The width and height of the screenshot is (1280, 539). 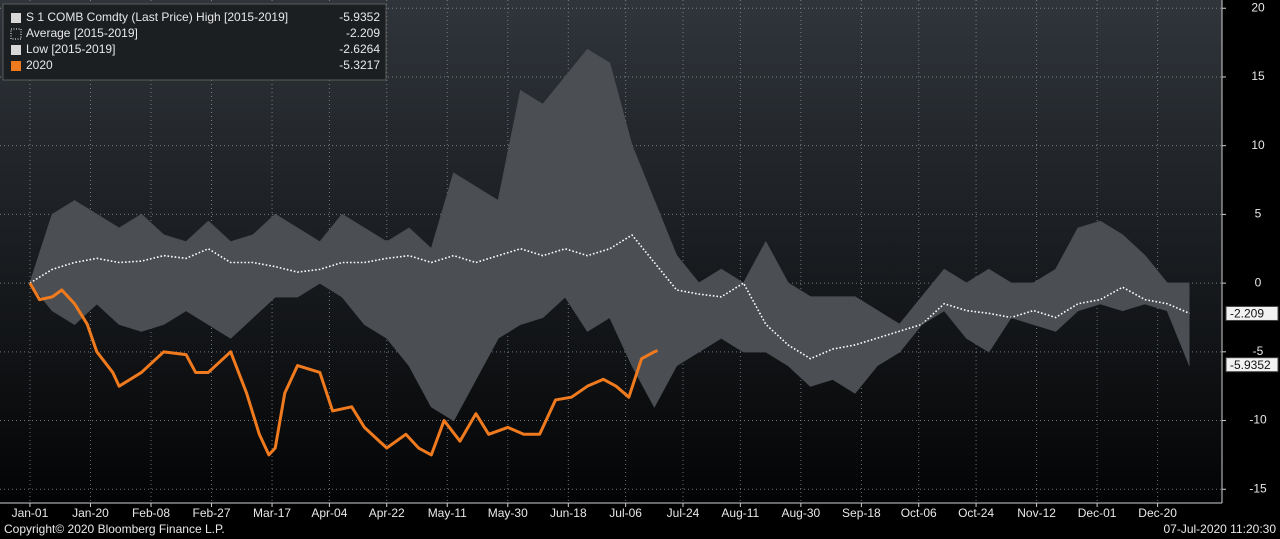 What do you see at coordinates (90, 513) in the screenshot?
I see `x-tick-label: Jan-20` at bounding box center [90, 513].